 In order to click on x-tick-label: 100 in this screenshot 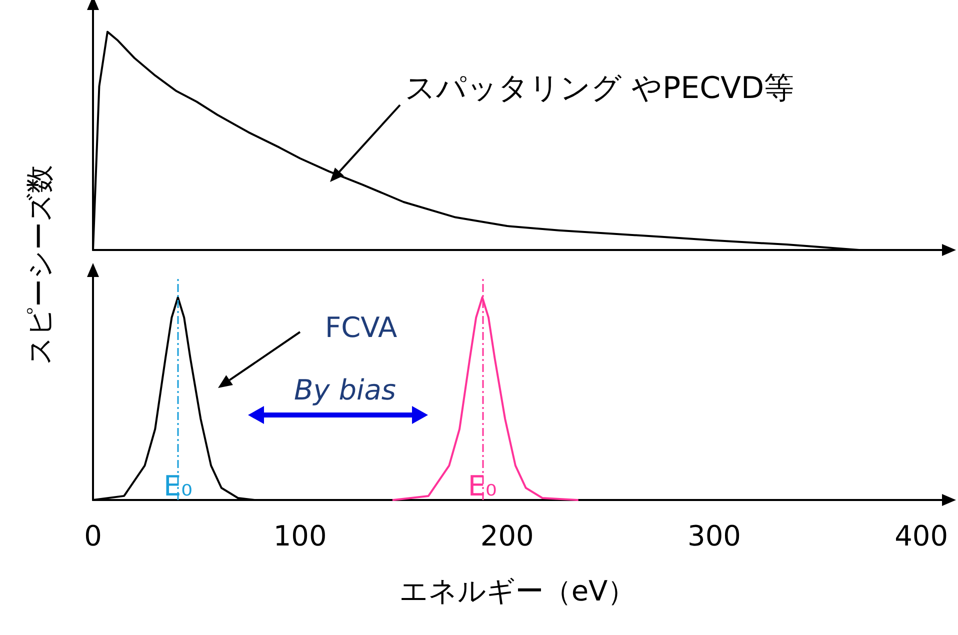, I will do `click(300, 536)`.